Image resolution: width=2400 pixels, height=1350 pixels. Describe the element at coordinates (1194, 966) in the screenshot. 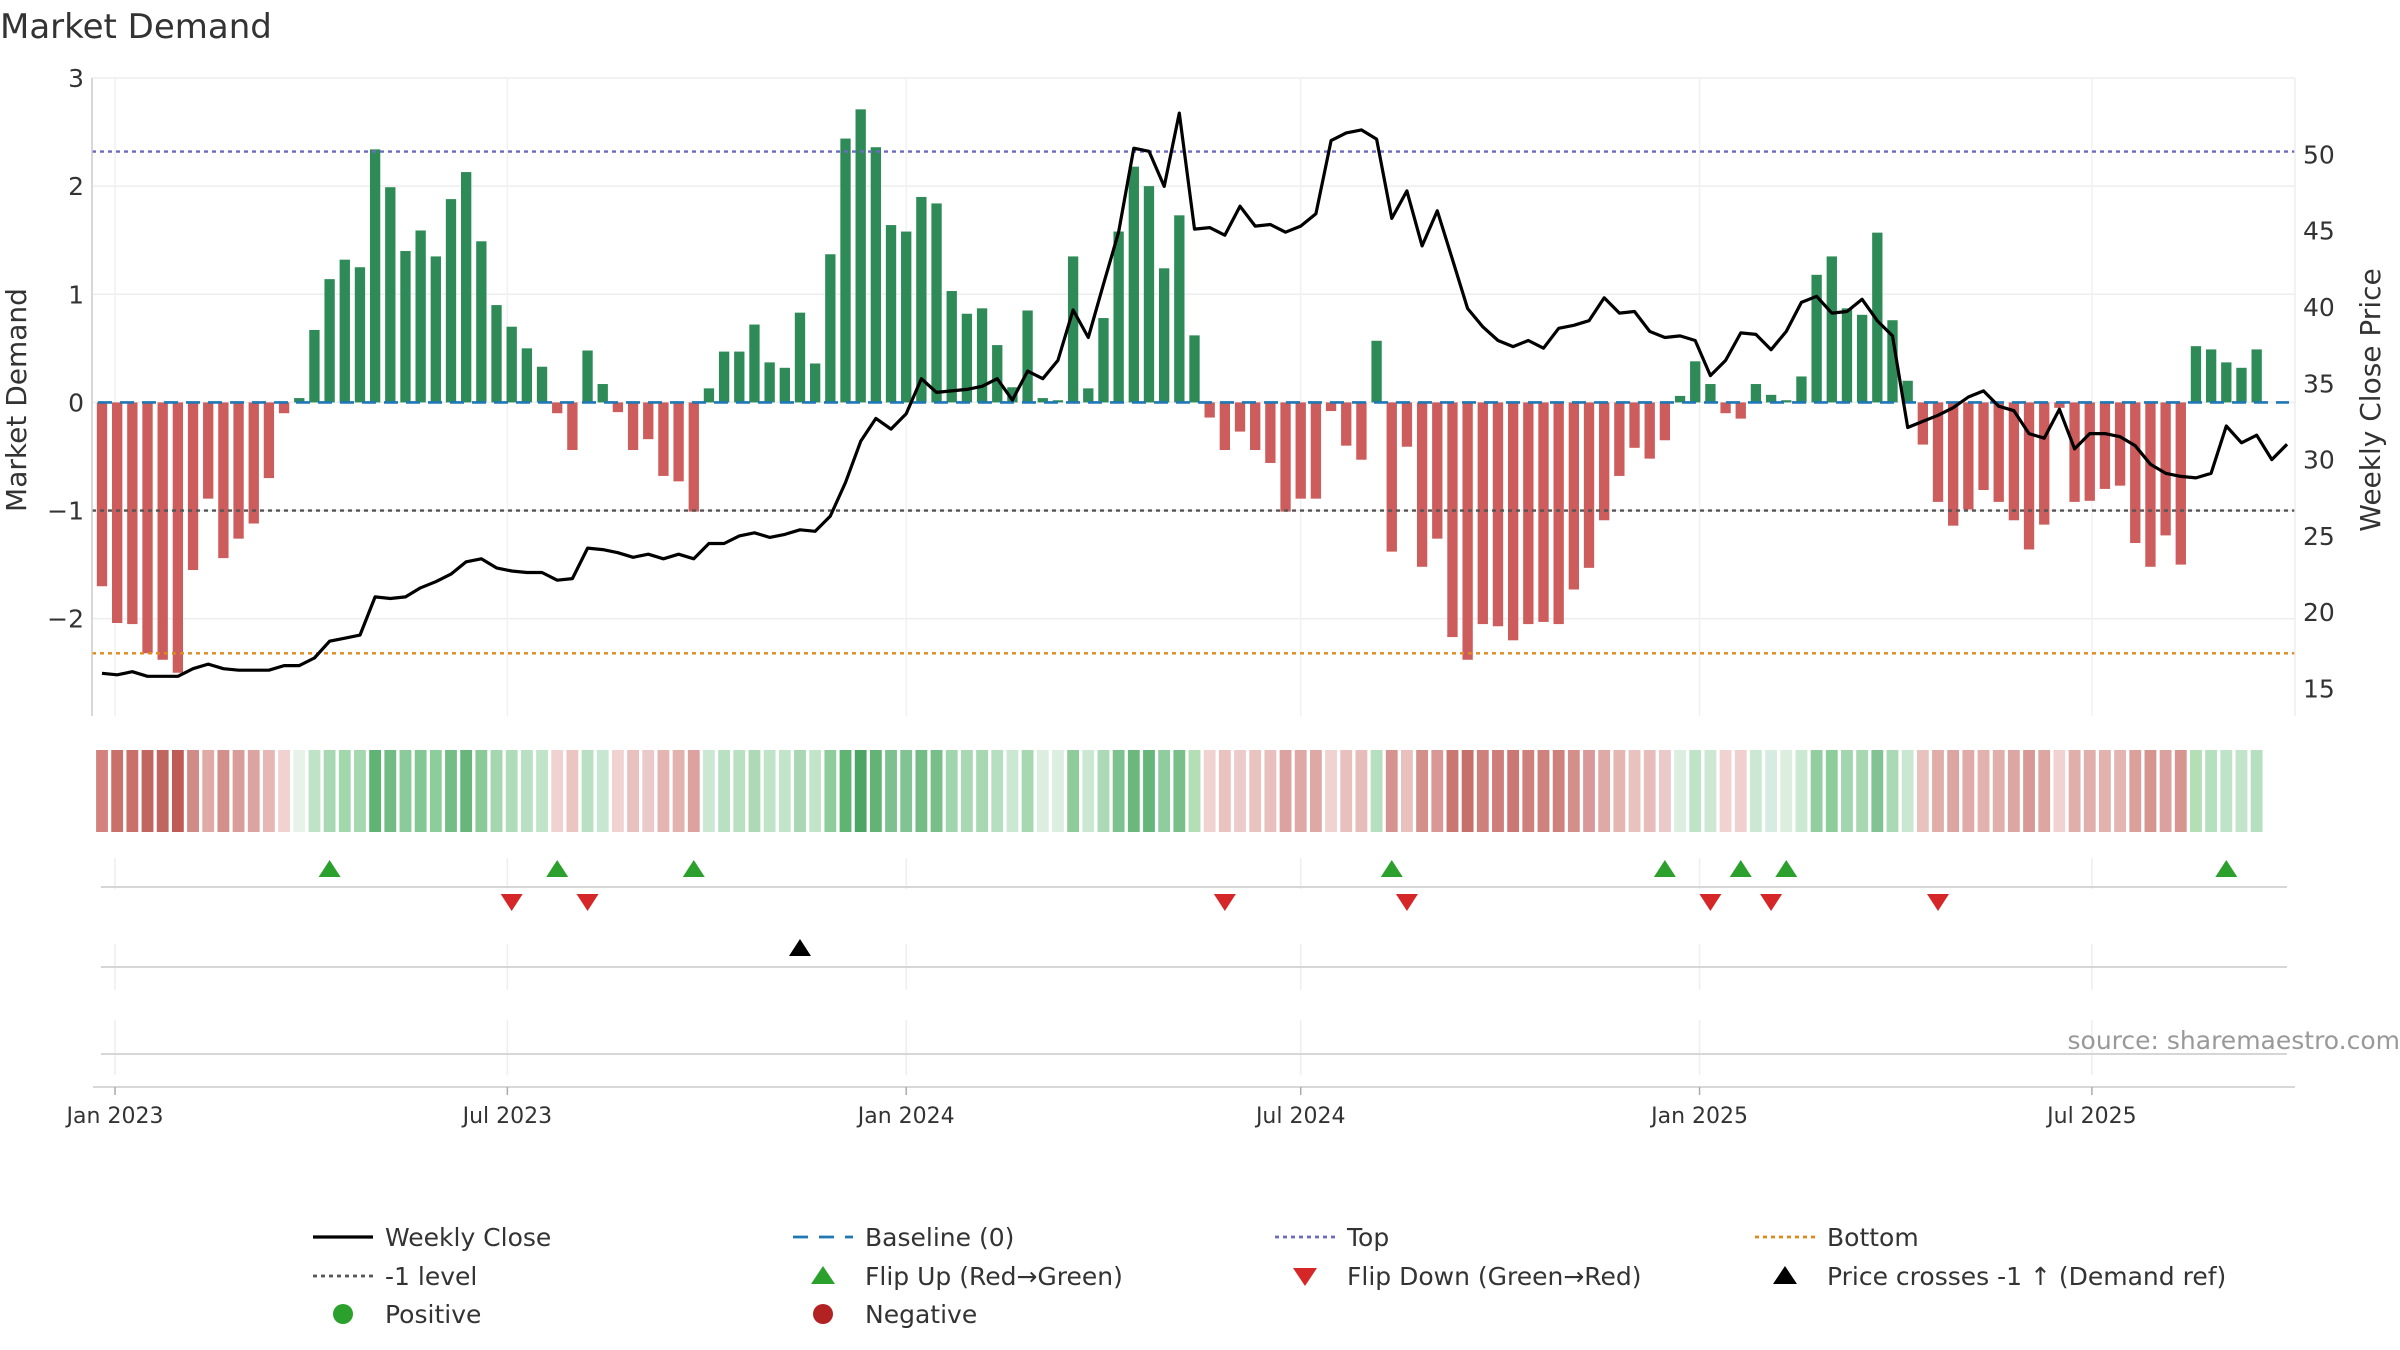

I see `signal-panels` at that location.